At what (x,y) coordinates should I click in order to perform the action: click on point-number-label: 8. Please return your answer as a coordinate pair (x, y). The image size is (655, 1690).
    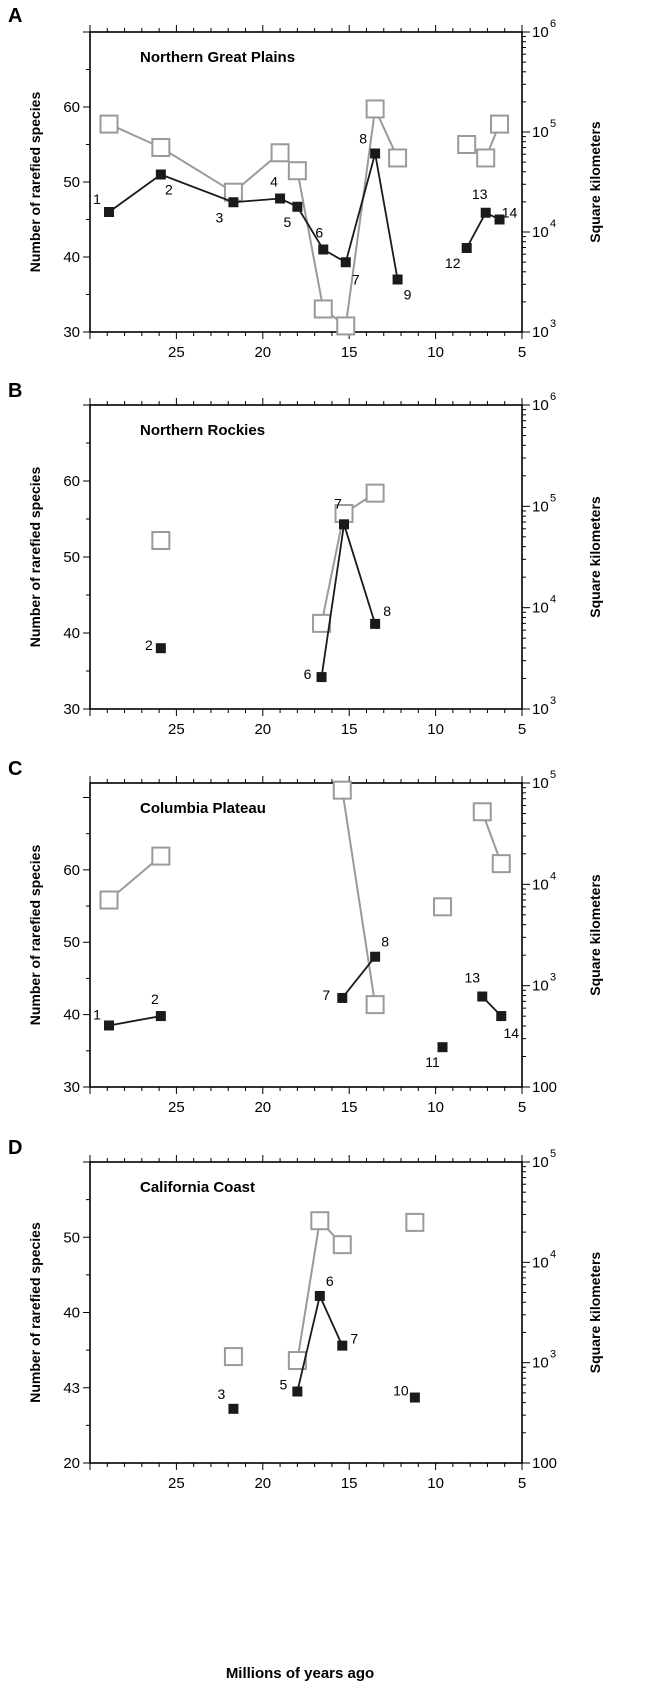
    Looking at the image, I should click on (385, 942).